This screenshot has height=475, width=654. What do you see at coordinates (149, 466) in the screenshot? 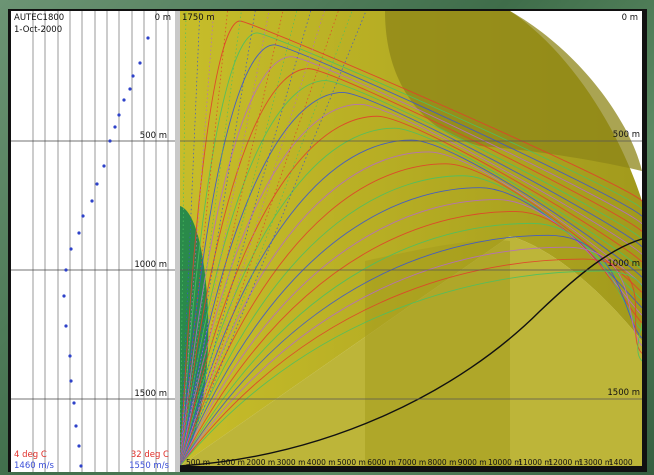
I see `speed-max-label: 1550 m/s` at bounding box center [149, 466].